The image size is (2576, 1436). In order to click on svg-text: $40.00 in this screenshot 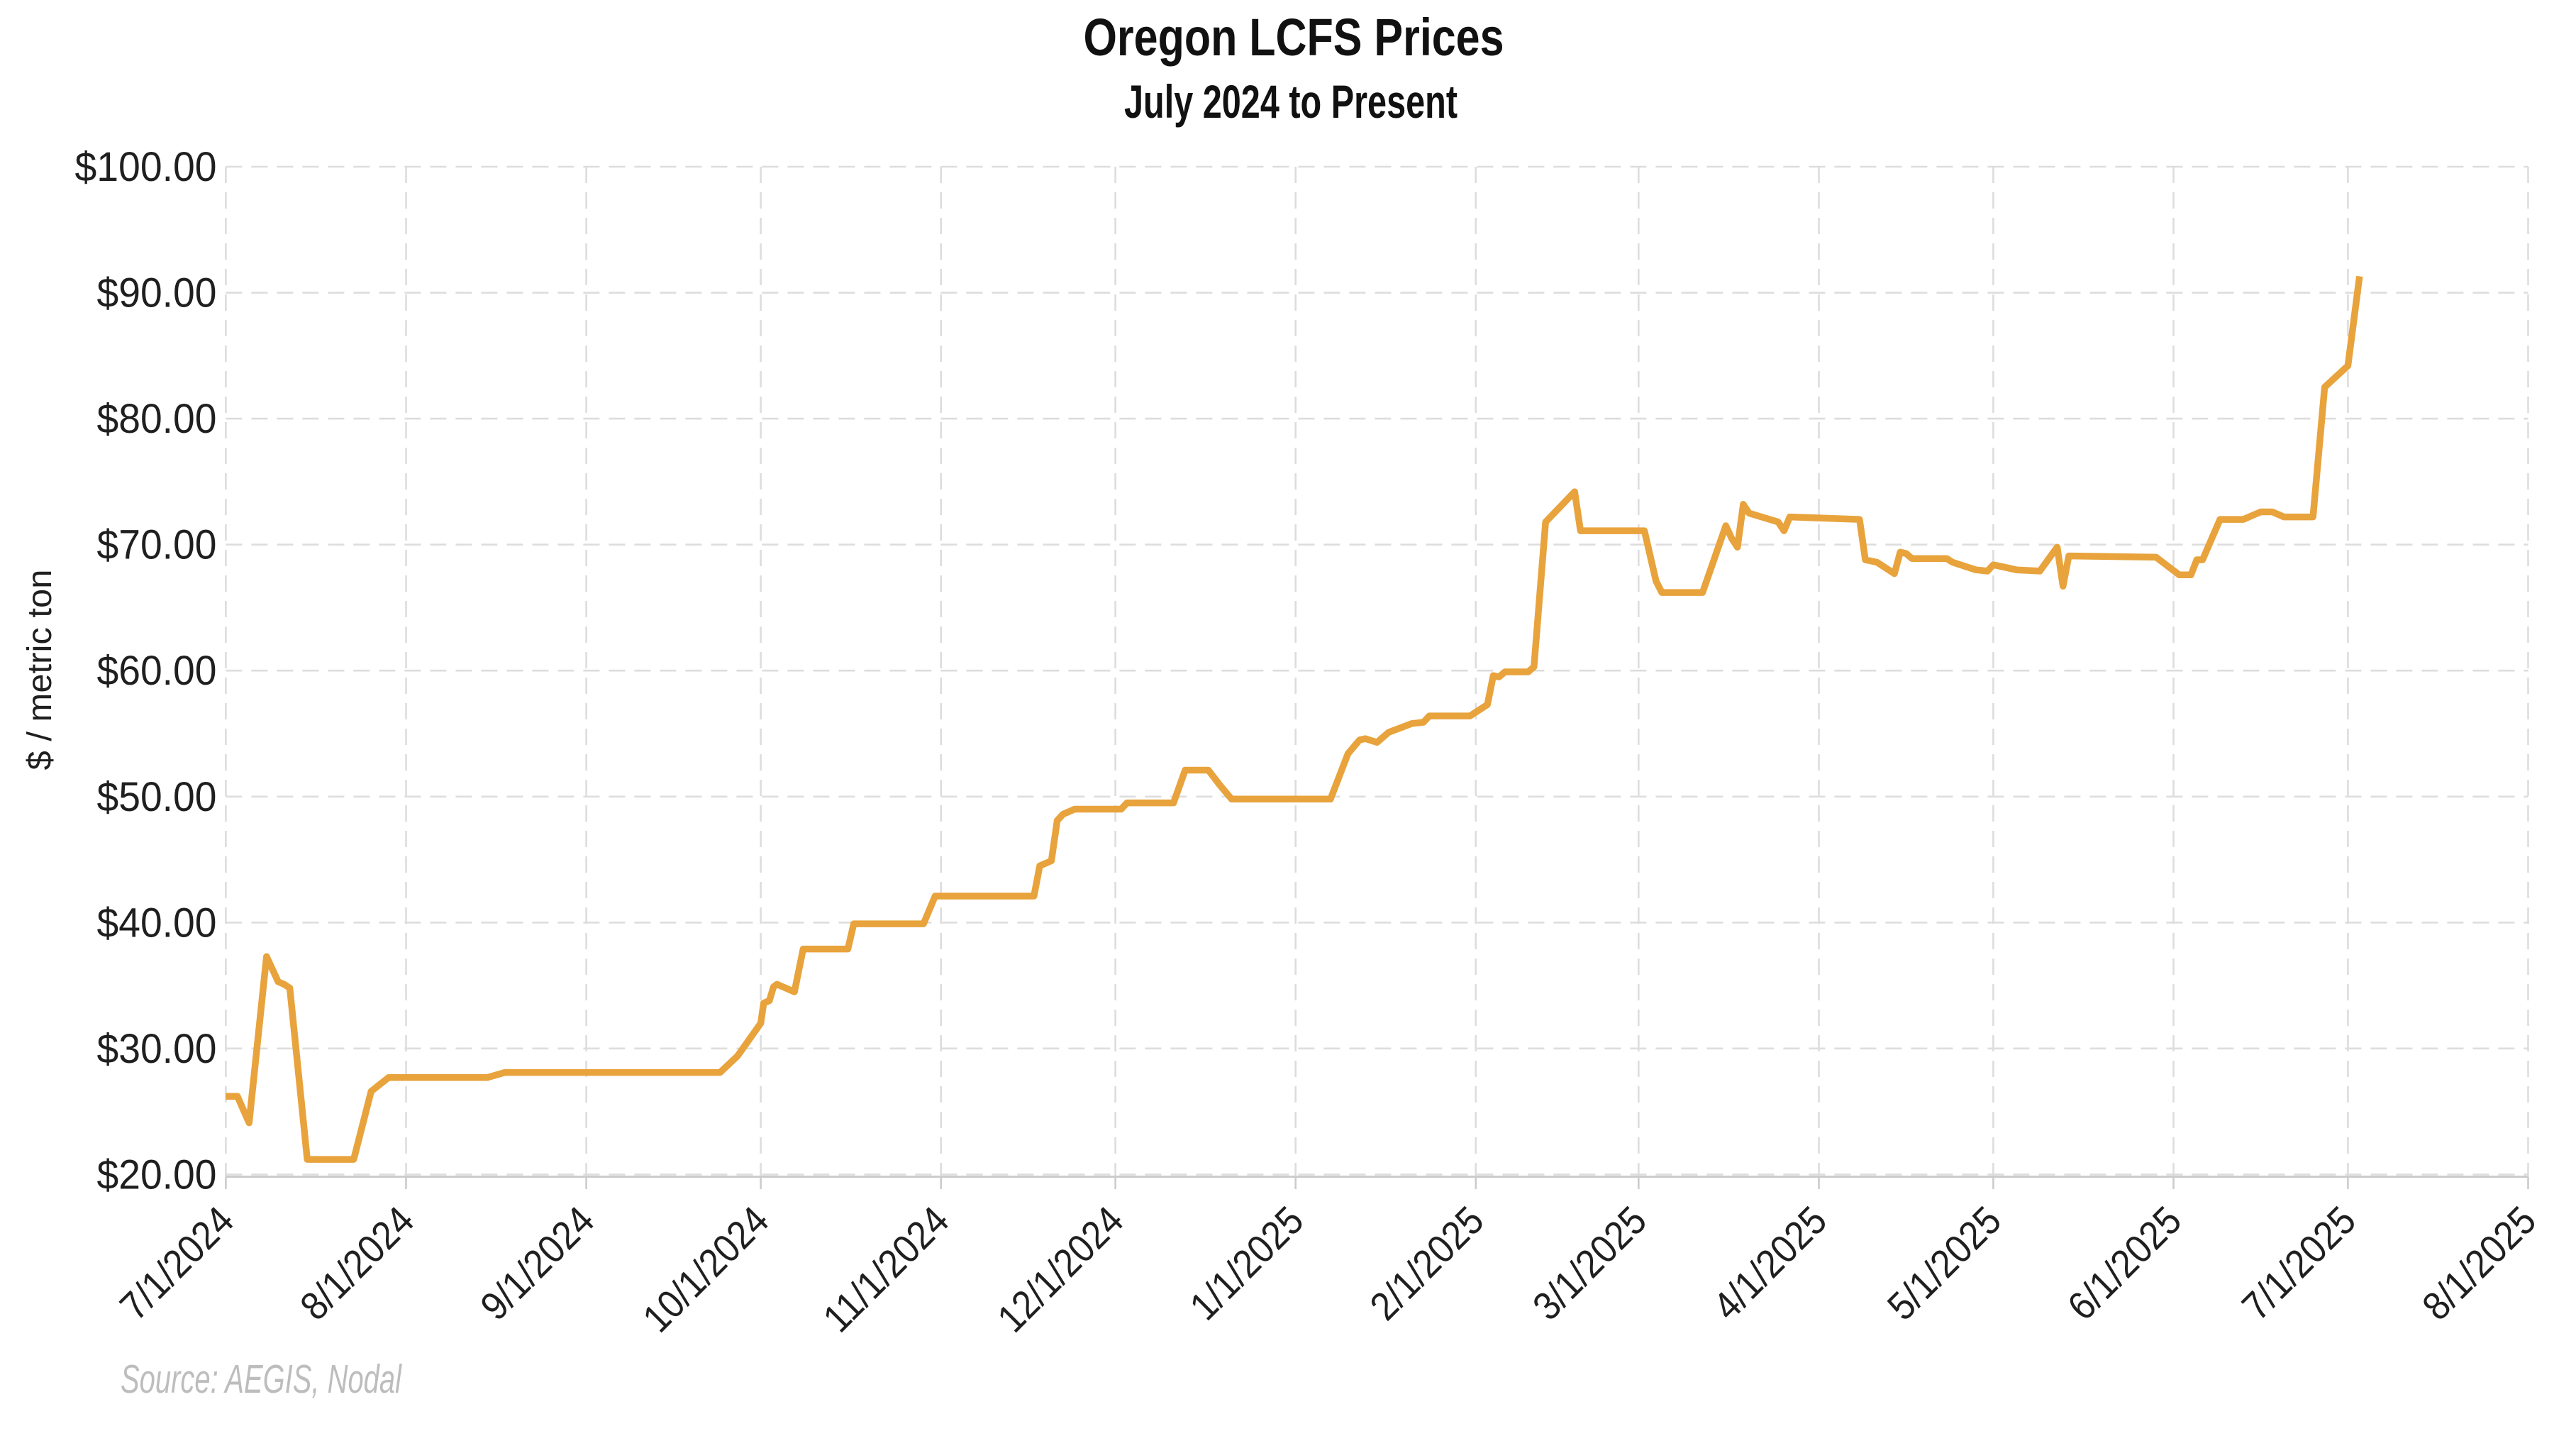, I will do `click(157, 923)`.